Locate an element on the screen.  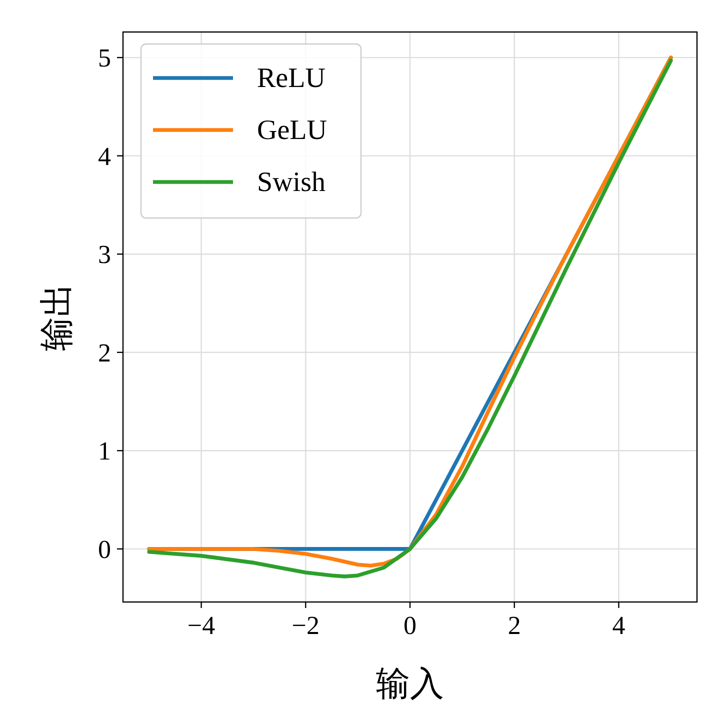
x-tick-label: −2 is located at coordinates (306, 625).